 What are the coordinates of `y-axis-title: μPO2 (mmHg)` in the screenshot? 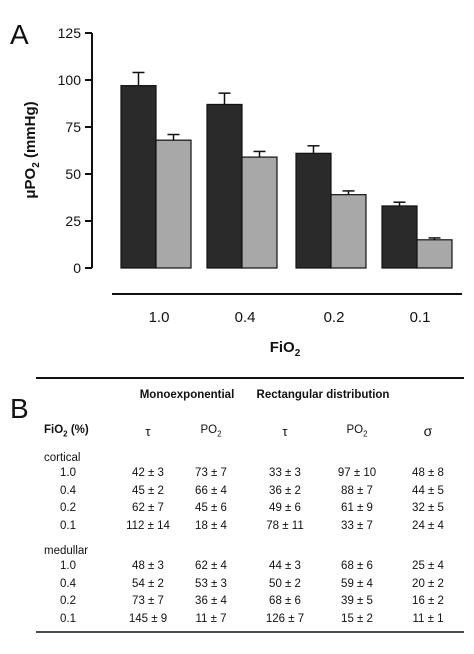 It's located at (32, 149).